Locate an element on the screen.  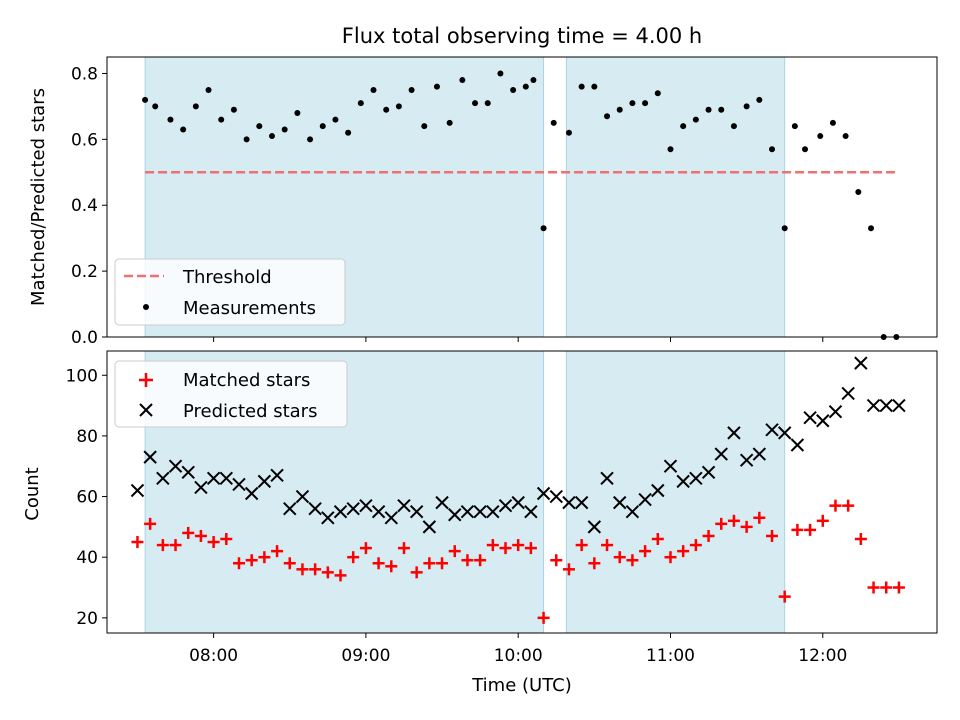
bottom-legend-box is located at coordinates (231, 394).